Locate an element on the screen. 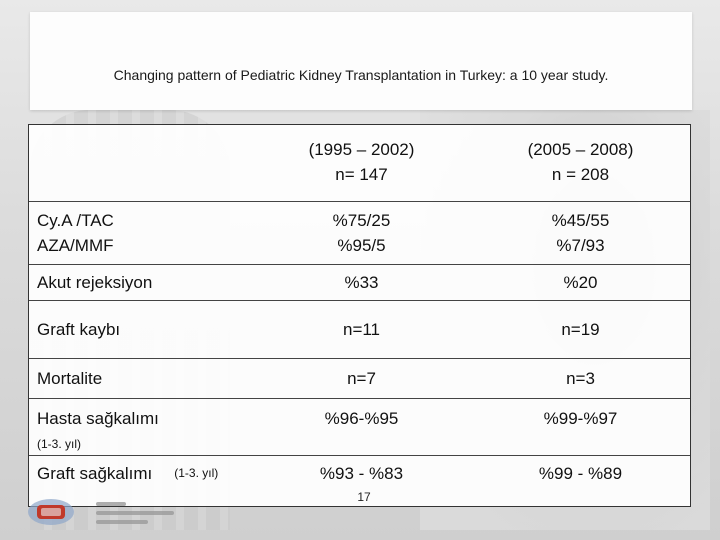  hospital-logo-icon is located at coordinates (51, 512).